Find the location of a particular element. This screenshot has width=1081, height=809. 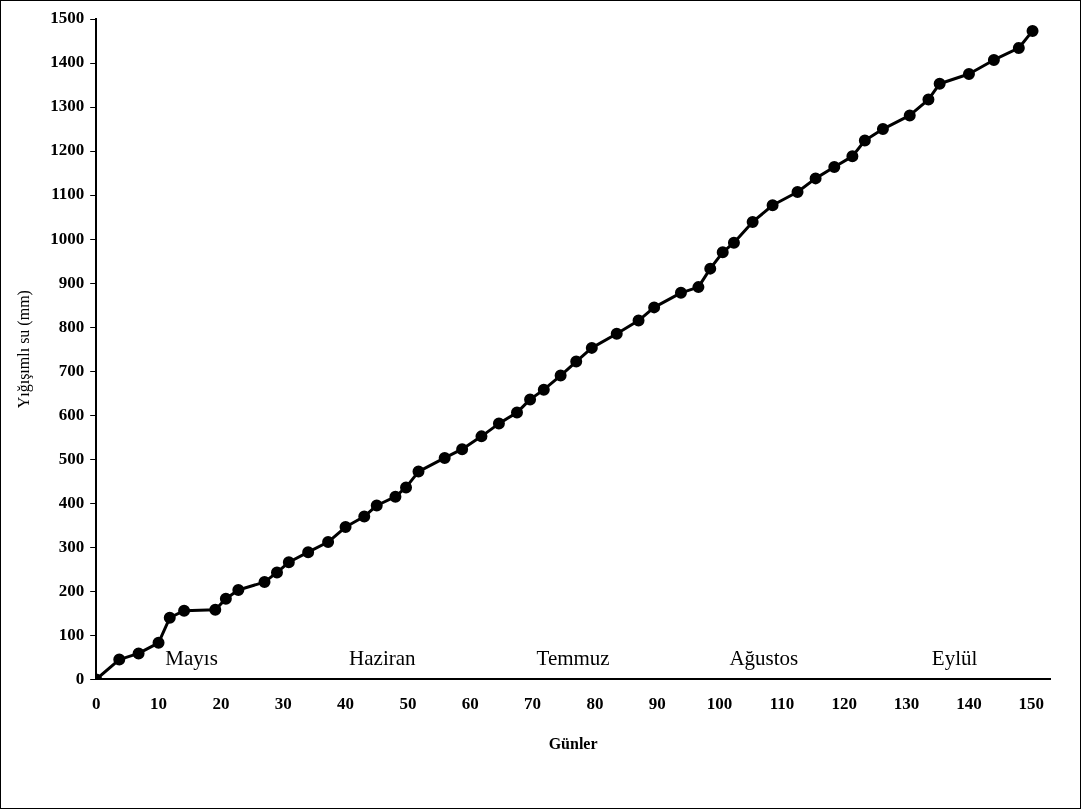

annotation: Ağustos is located at coordinates (764, 657).